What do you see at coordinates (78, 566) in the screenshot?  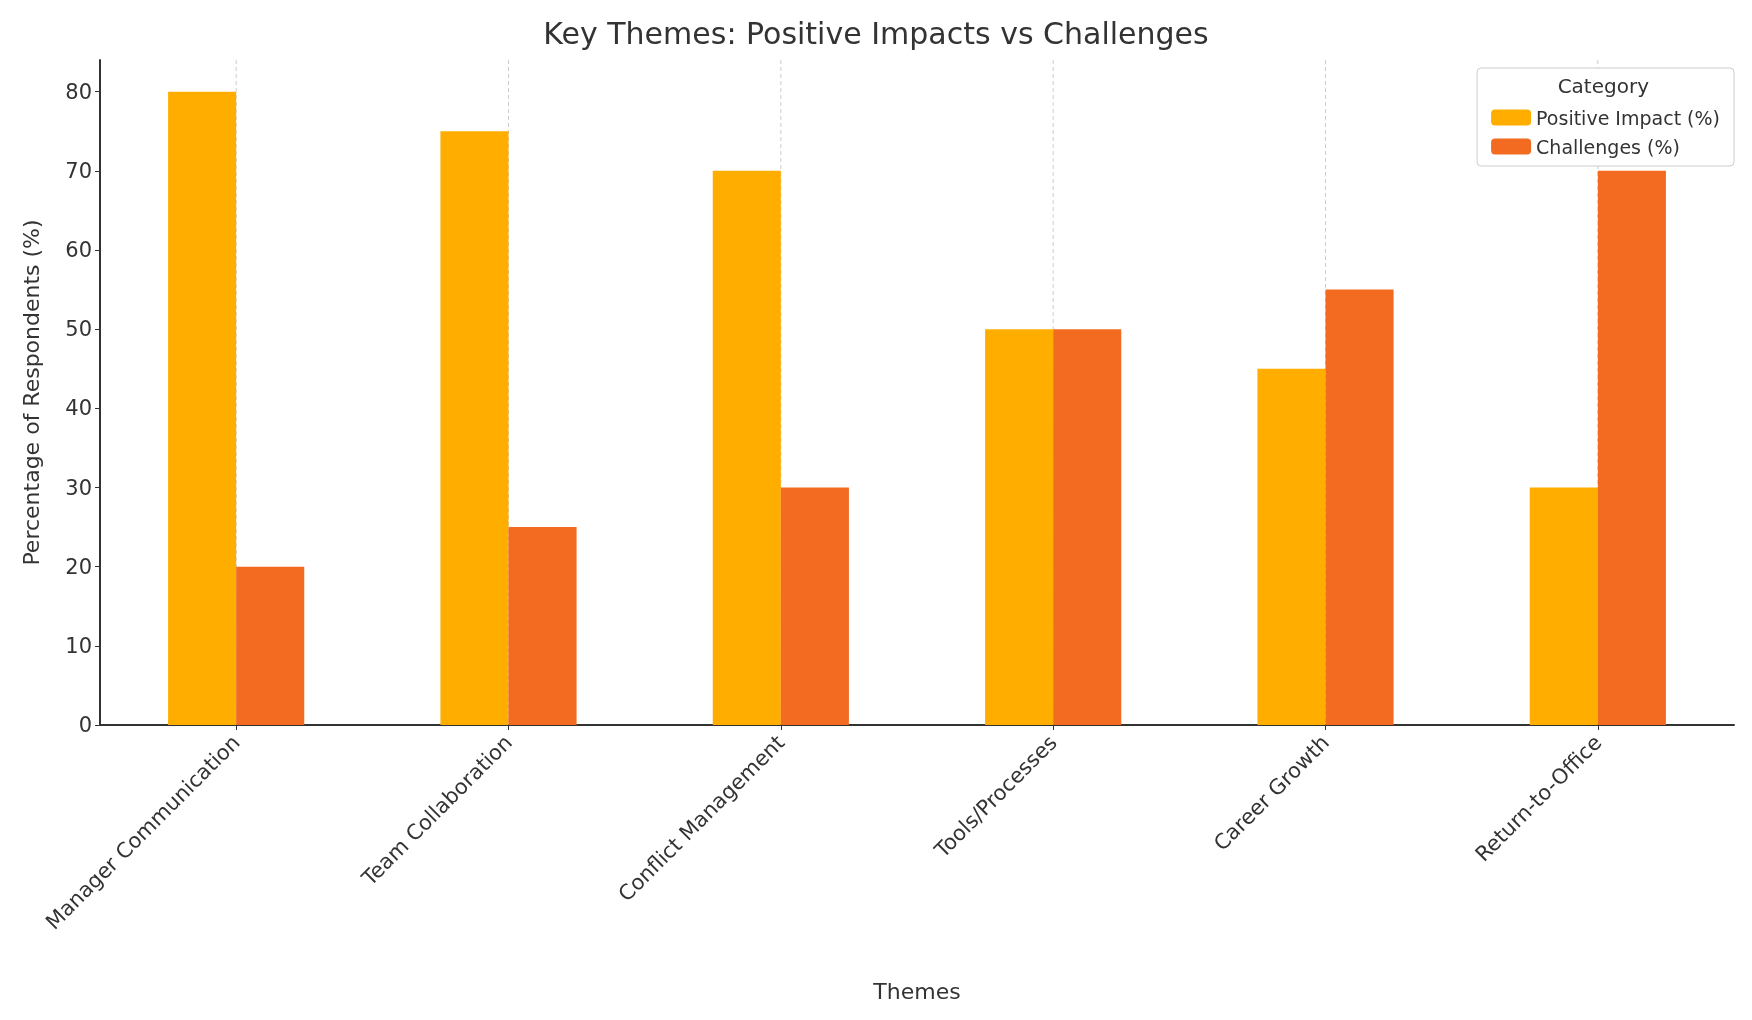 I see `y-tick-label: 20` at bounding box center [78, 566].